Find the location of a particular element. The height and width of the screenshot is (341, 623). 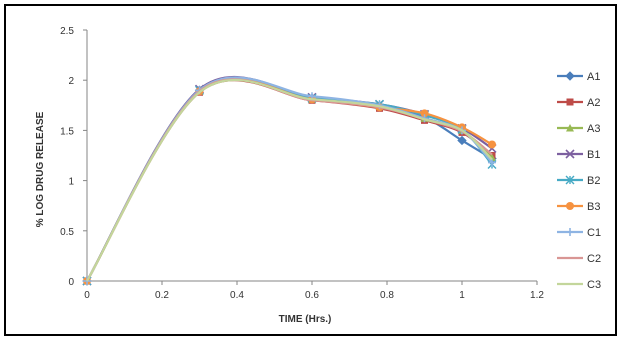

legend-item-b2: B2 is located at coordinates (578, 181).